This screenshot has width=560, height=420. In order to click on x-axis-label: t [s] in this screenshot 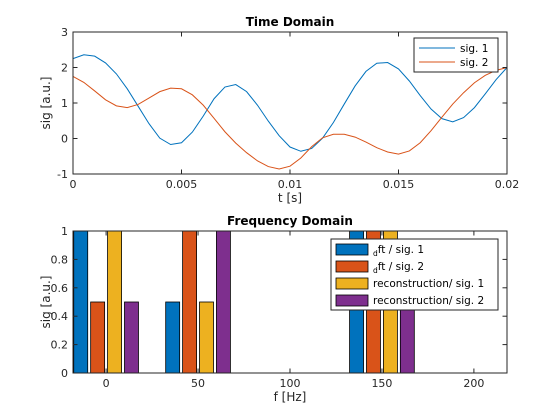, I will do `click(290, 198)`.